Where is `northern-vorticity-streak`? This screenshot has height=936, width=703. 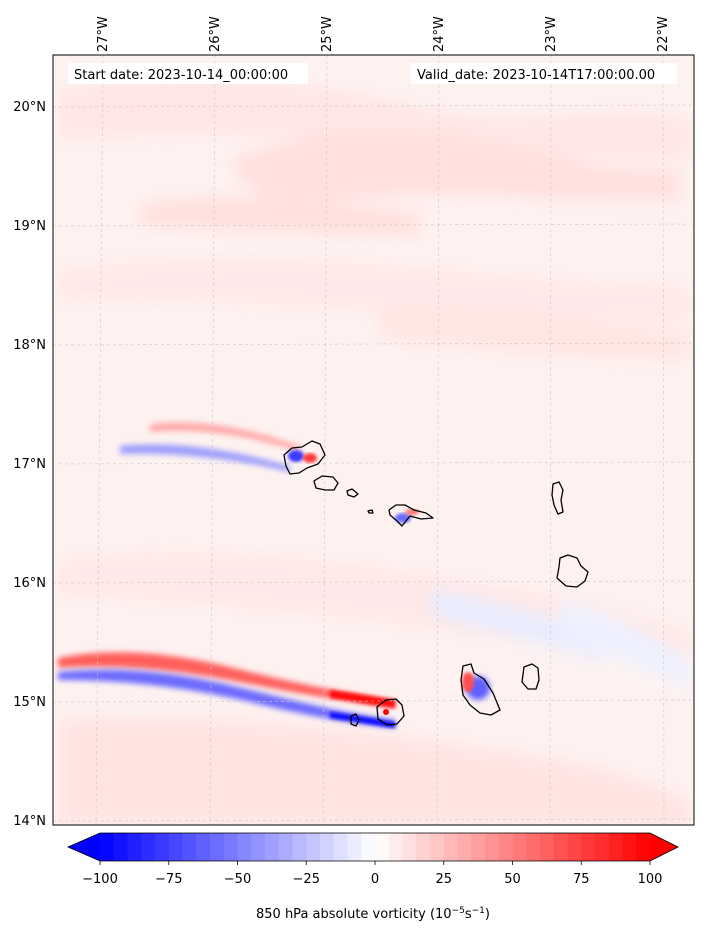
northern-vorticity-streak is located at coordinates (218, 447).